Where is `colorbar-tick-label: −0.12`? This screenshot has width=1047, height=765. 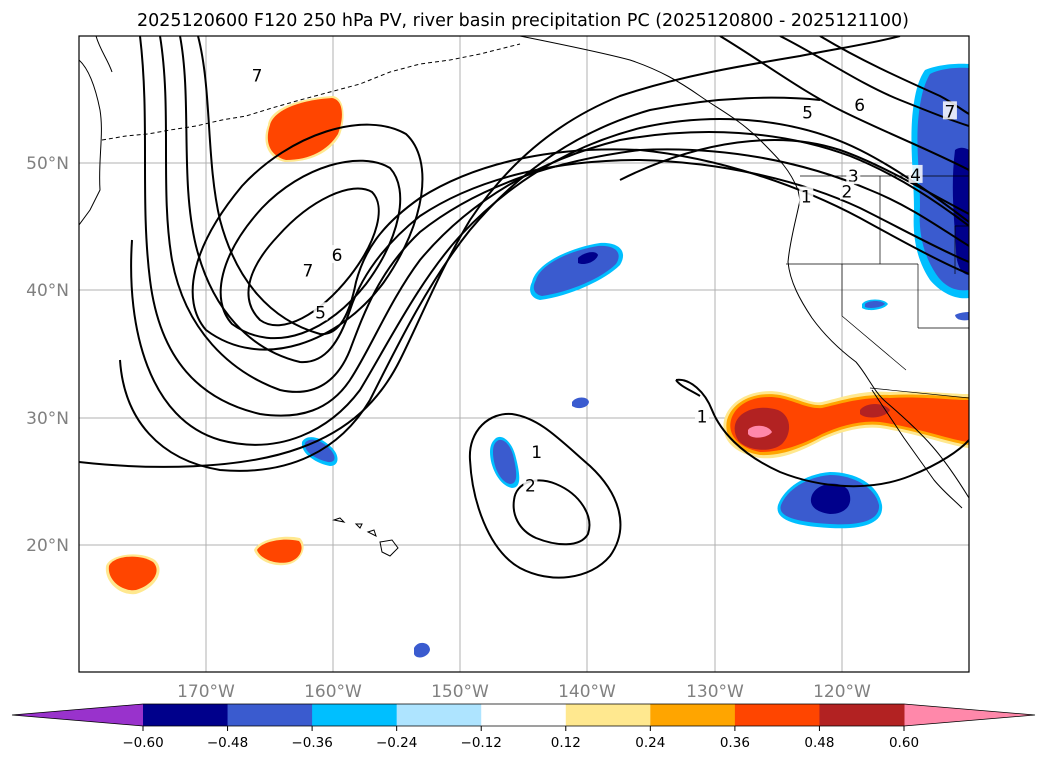 colorbar-tick-label: −0.12 is located at coordinates (481, 743).